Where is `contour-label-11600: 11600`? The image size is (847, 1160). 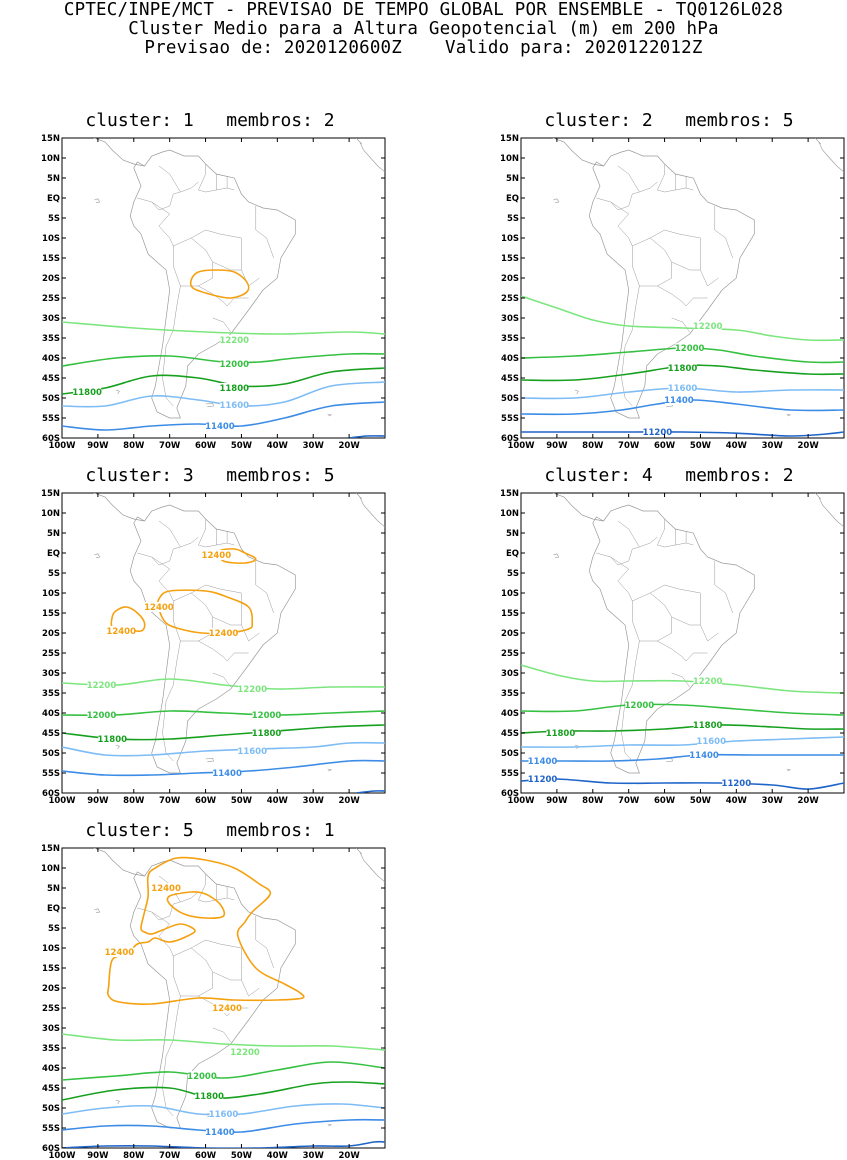
contour-label-11600: 11600 is located at coordinates (252, 752).